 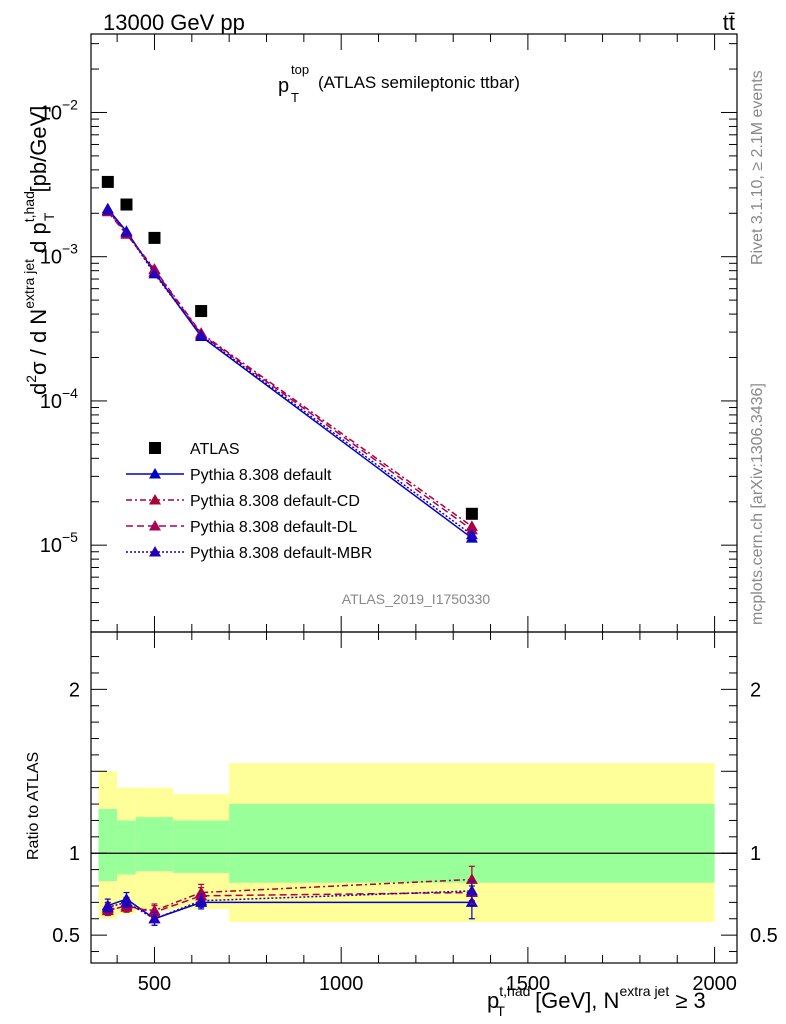 What do you see at coordinates (729, 22) in the screenshot?
I see `header-right: tt̄` at bounding box center [729, 22].